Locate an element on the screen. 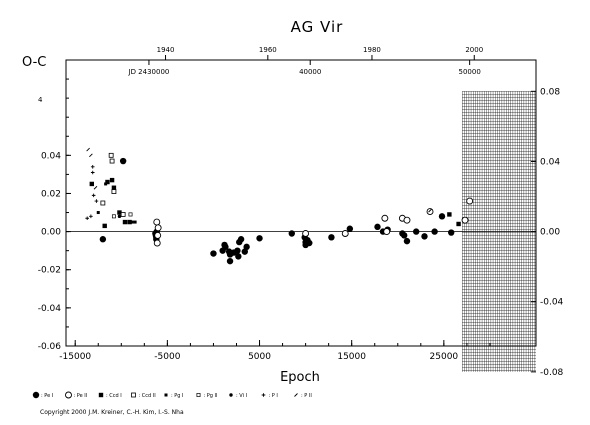 The height and width of the screenshot is (425, 590). y-tick-label-right: -0.08 is located at coordinates (552, 373).